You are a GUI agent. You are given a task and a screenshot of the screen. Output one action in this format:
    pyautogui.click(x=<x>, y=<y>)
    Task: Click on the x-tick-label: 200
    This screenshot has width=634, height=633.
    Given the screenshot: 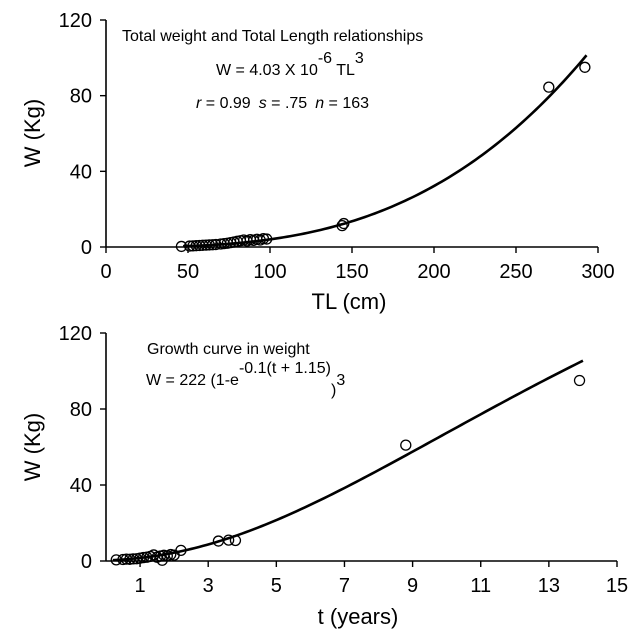 What is the action you would take?
    pyautogui.click(x=433, y=272)
    